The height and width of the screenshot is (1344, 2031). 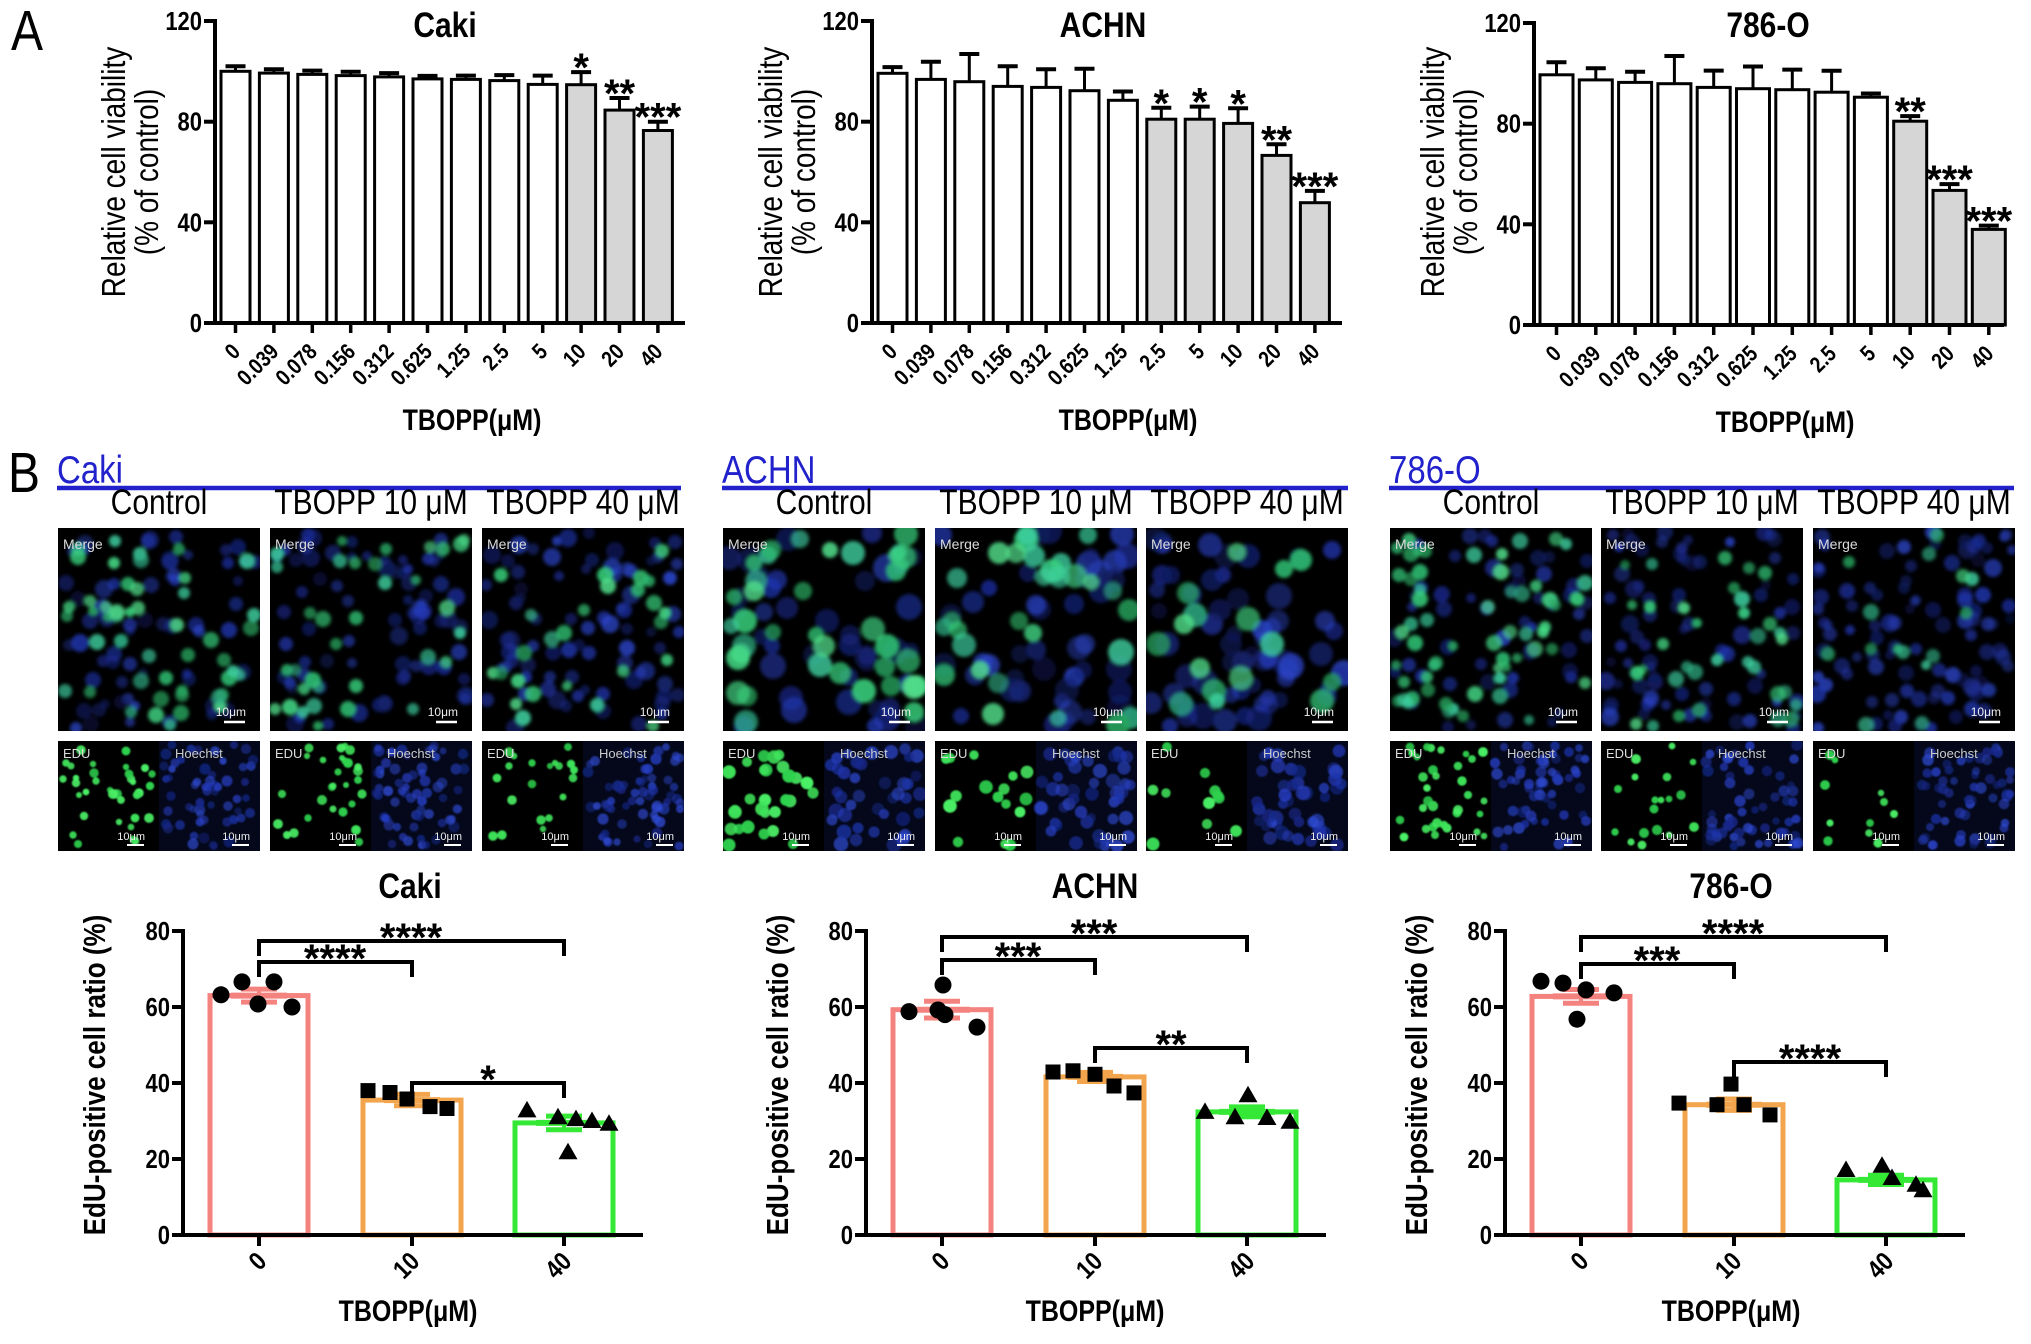 What do you see at coordinates (24, 473) in the screenshot?
I see `svg-text: B` at bounding box center [24, 473].